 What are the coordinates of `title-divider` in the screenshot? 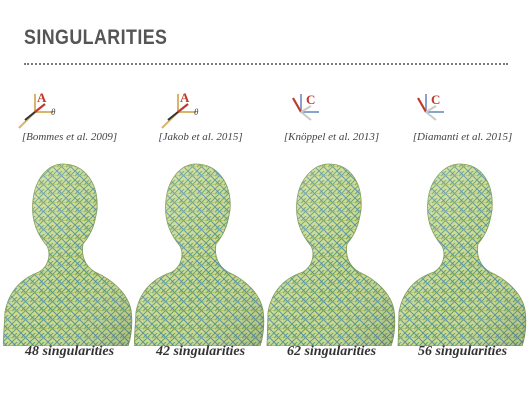 It's located at (266, 64).